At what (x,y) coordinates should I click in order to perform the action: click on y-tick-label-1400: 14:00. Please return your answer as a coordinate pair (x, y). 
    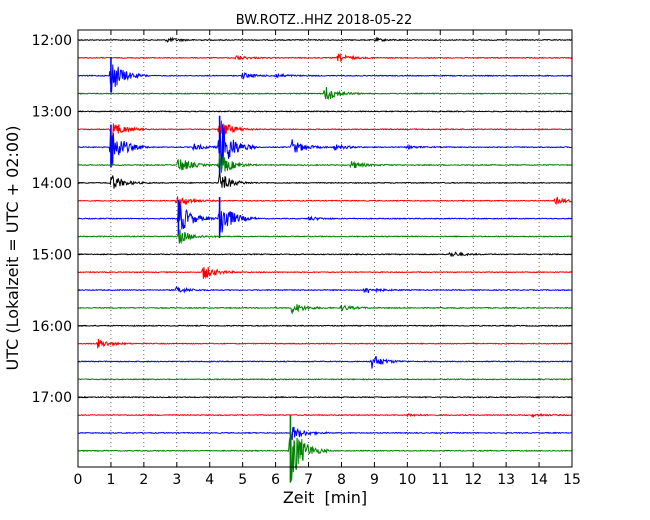
    Looking at the image, I should click on (52, 184).